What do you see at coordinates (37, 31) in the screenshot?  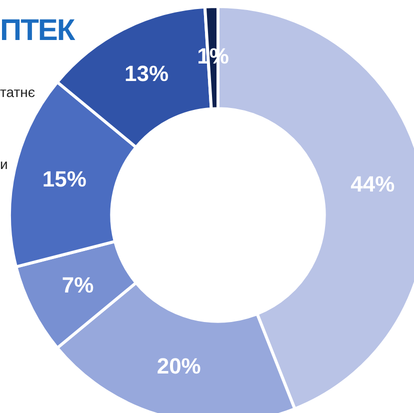 I see `chart-title: ПТЕК` at bounding box center [37, 31].